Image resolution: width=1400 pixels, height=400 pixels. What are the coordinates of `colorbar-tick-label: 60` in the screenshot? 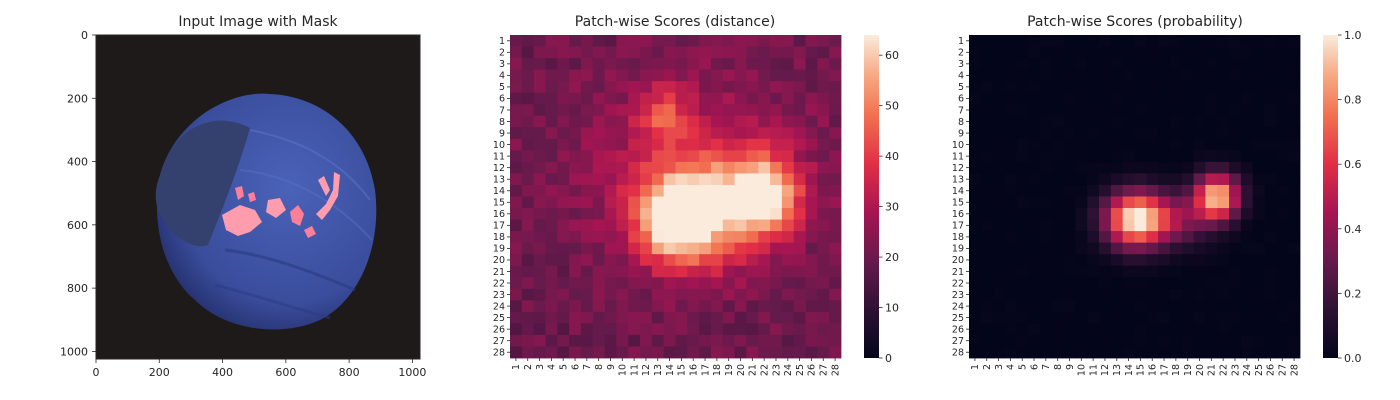 It's located at (892, 55).